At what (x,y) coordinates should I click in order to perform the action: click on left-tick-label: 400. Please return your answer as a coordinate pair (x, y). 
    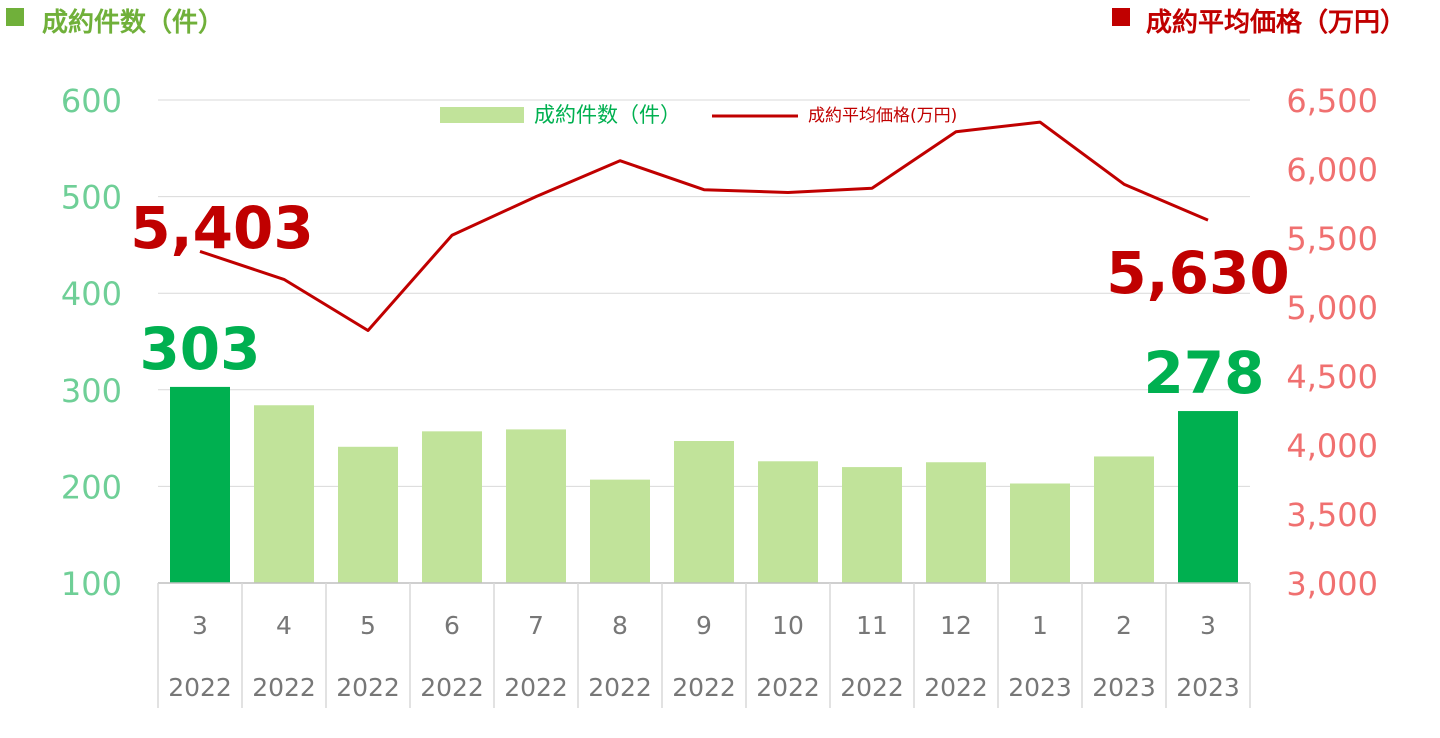
    Looking at the image, I should click on (91, 294).